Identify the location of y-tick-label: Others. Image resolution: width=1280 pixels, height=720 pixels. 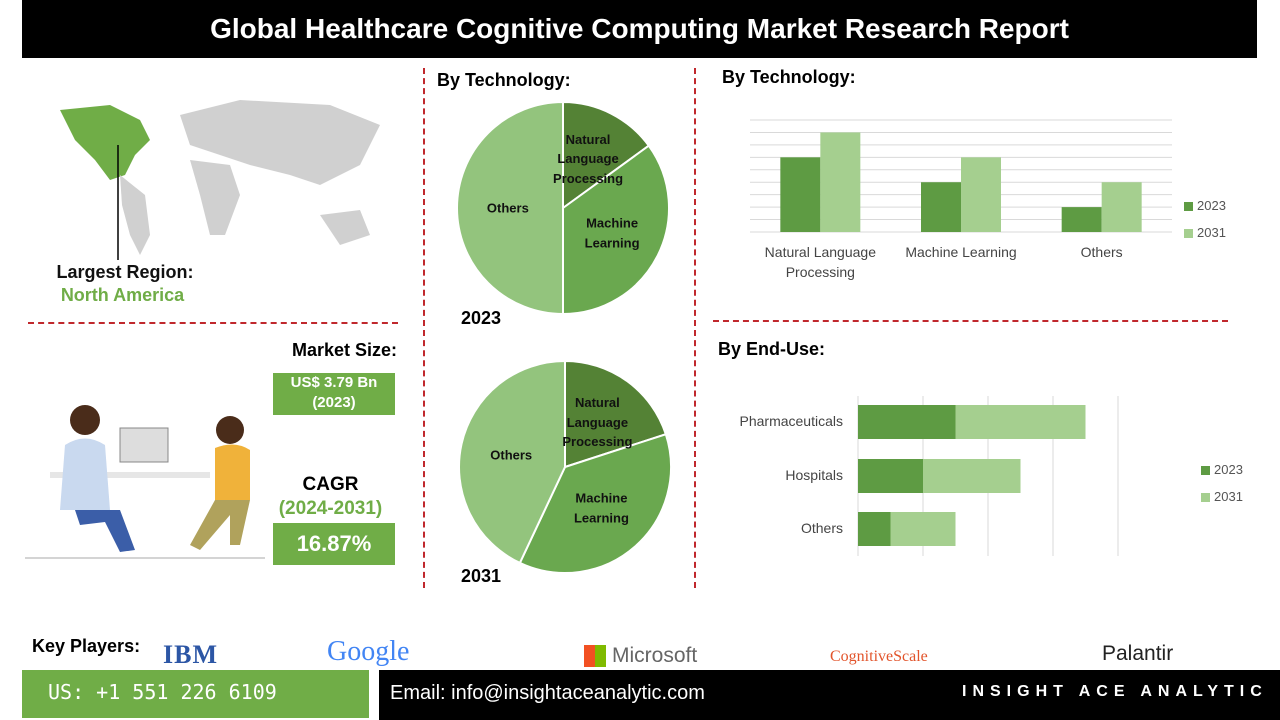
(821, 528).